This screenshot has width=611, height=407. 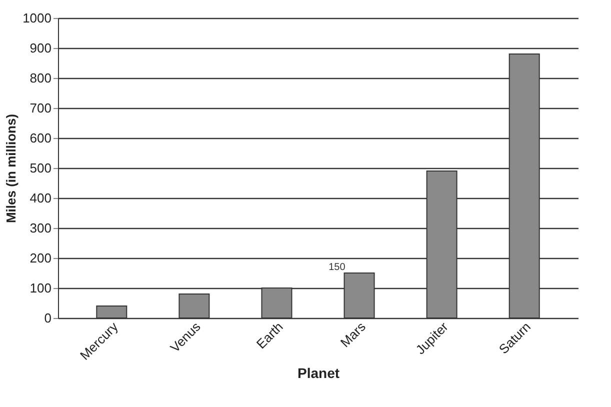 I want to click on annotation: 150, so click(x=337, y=267).